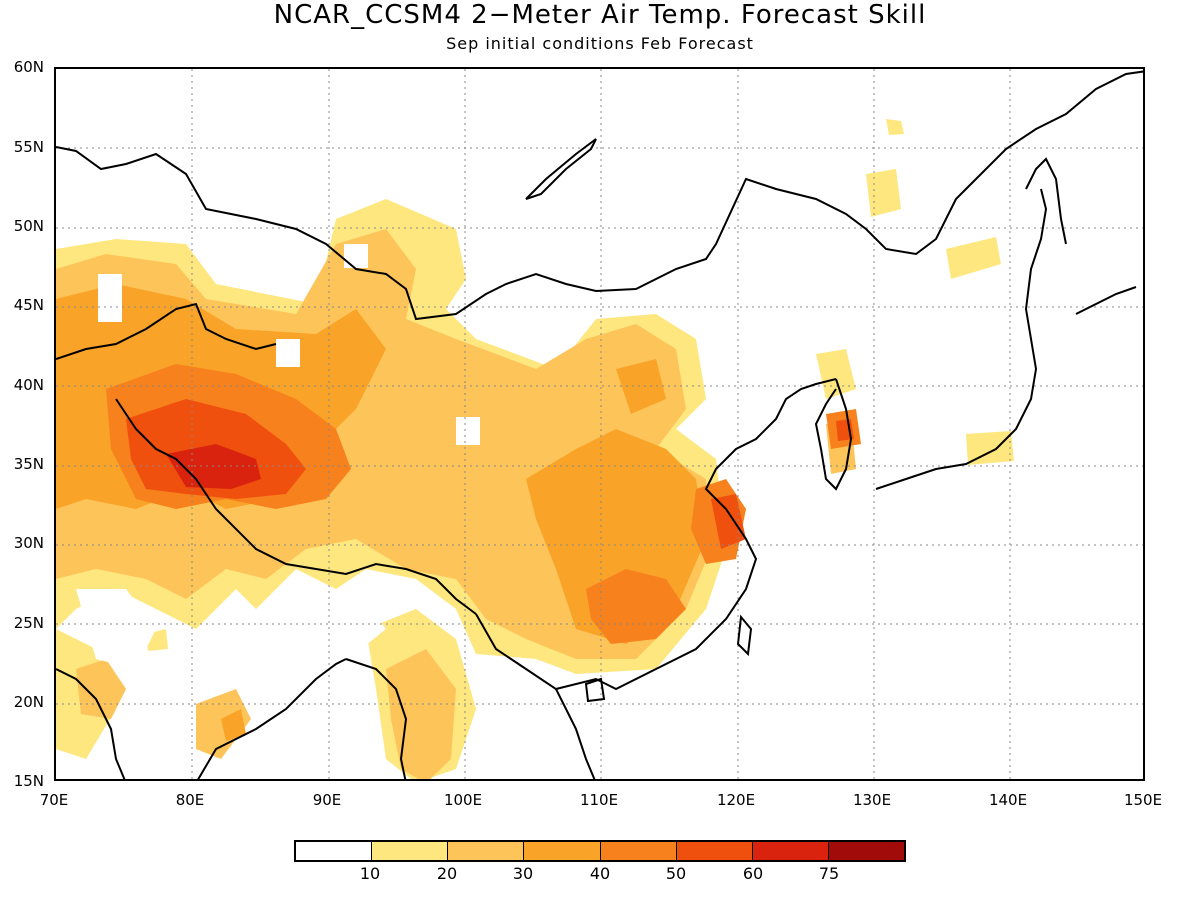 This screenshot has width=1200, height=900. I want to click on lat-label: 55N, so click(28, 147).